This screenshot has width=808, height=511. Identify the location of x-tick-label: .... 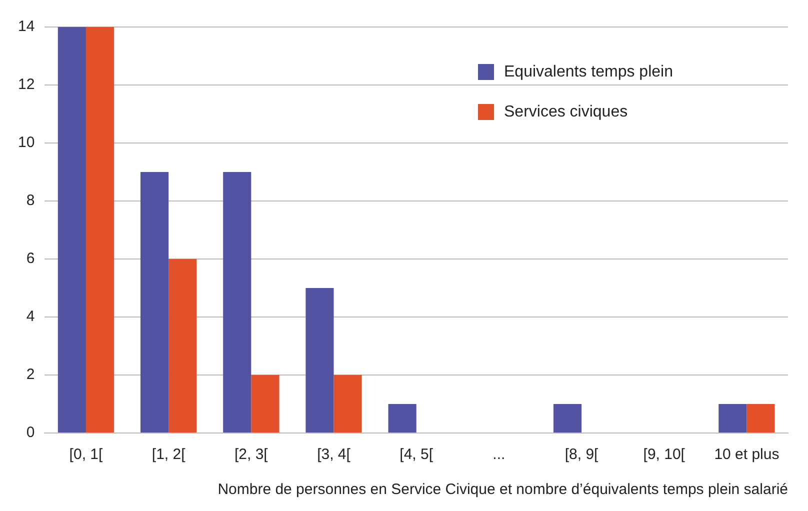
(499, 455).